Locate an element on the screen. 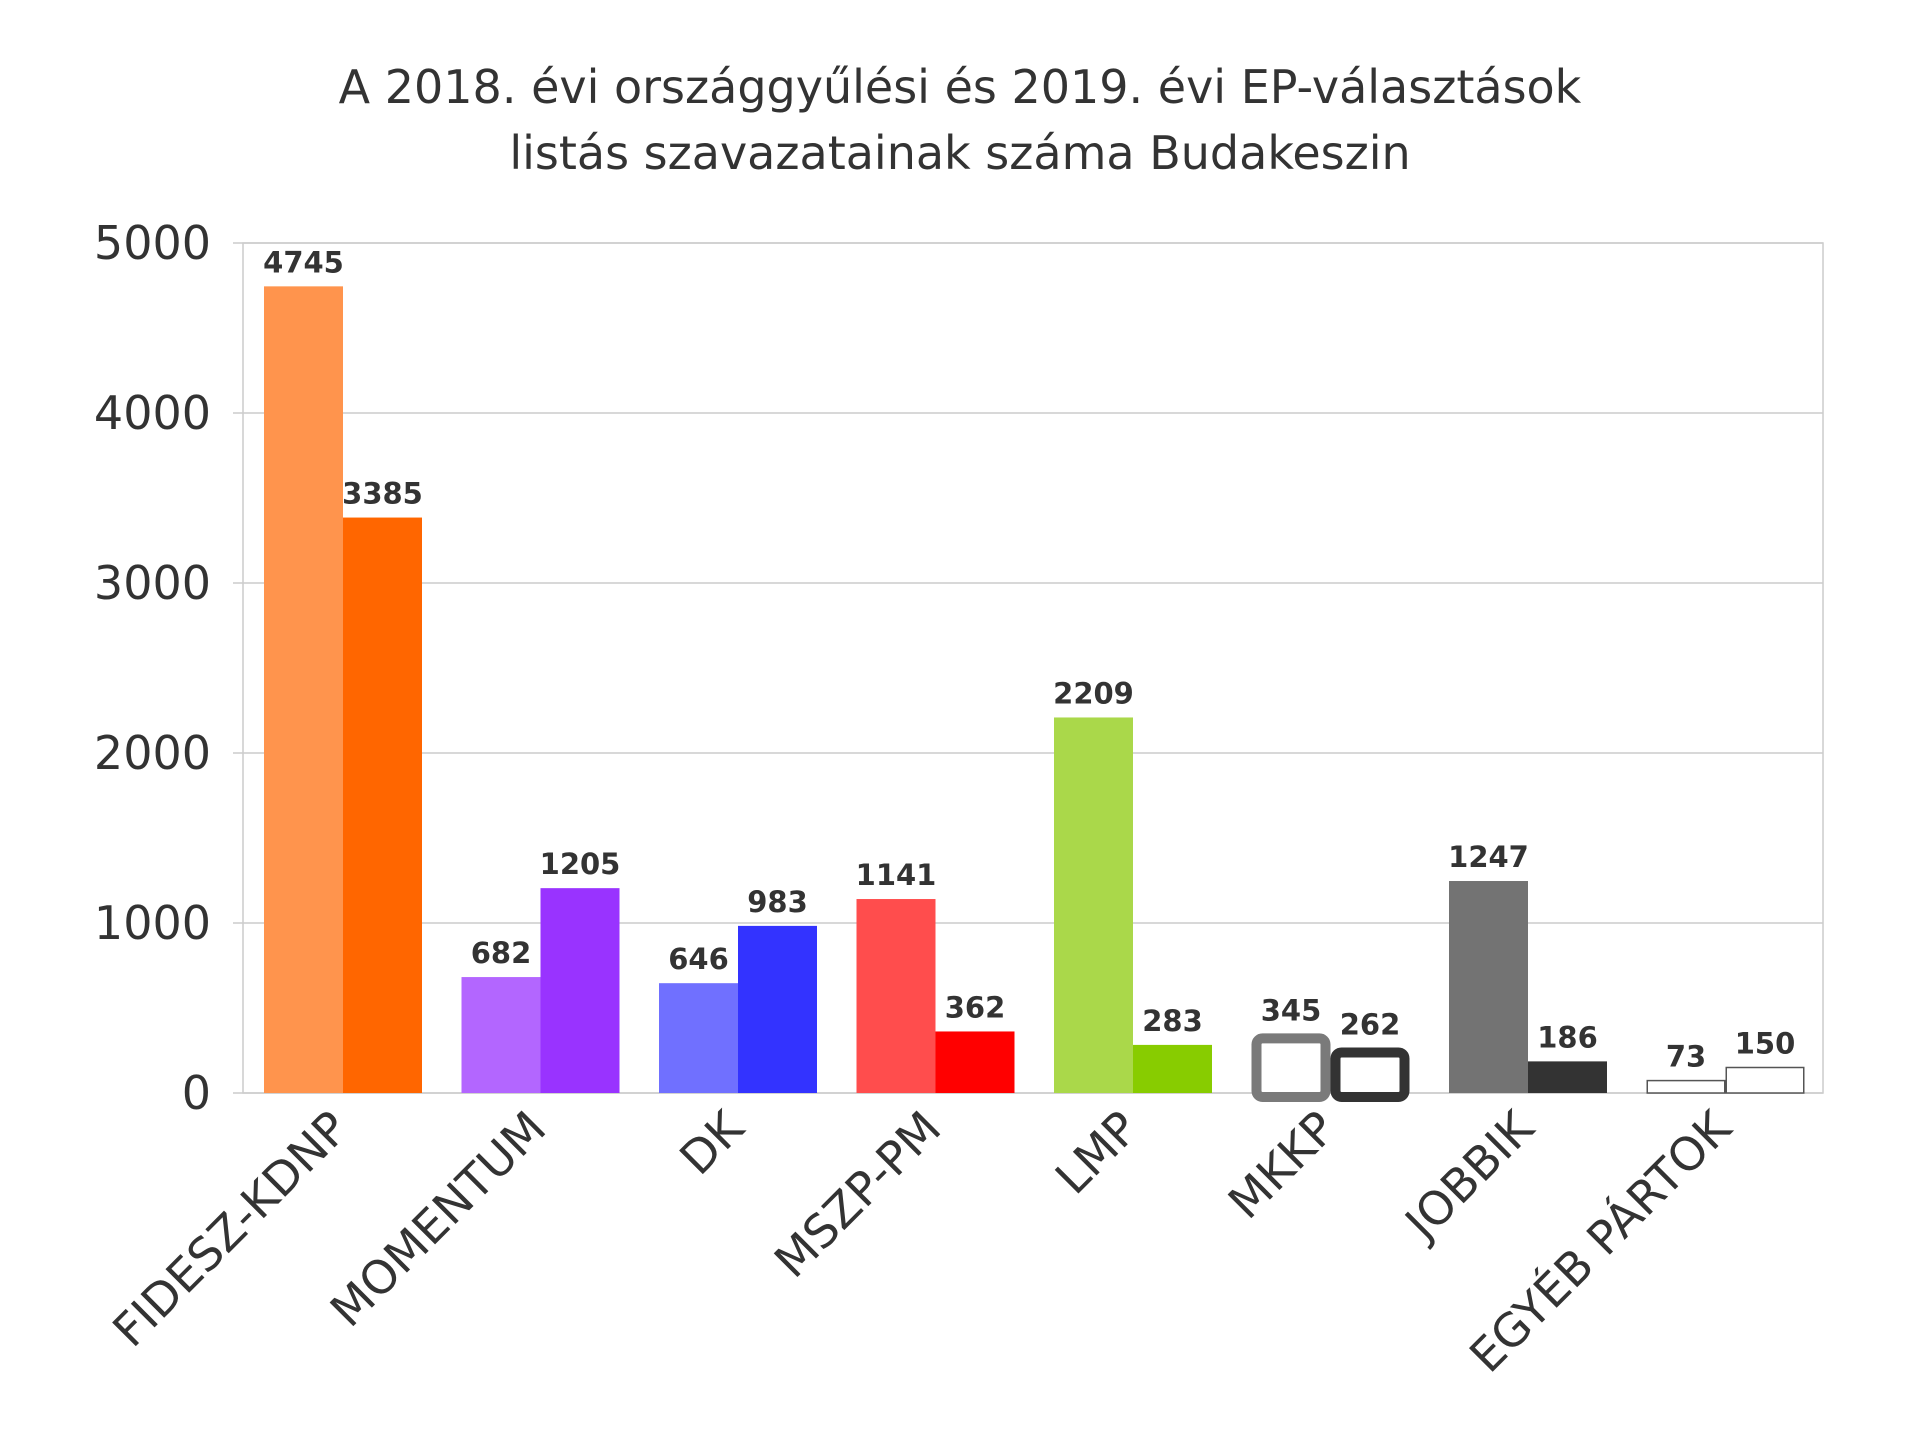  y-tick-label: 2000 is located at coordinates (152, 753).